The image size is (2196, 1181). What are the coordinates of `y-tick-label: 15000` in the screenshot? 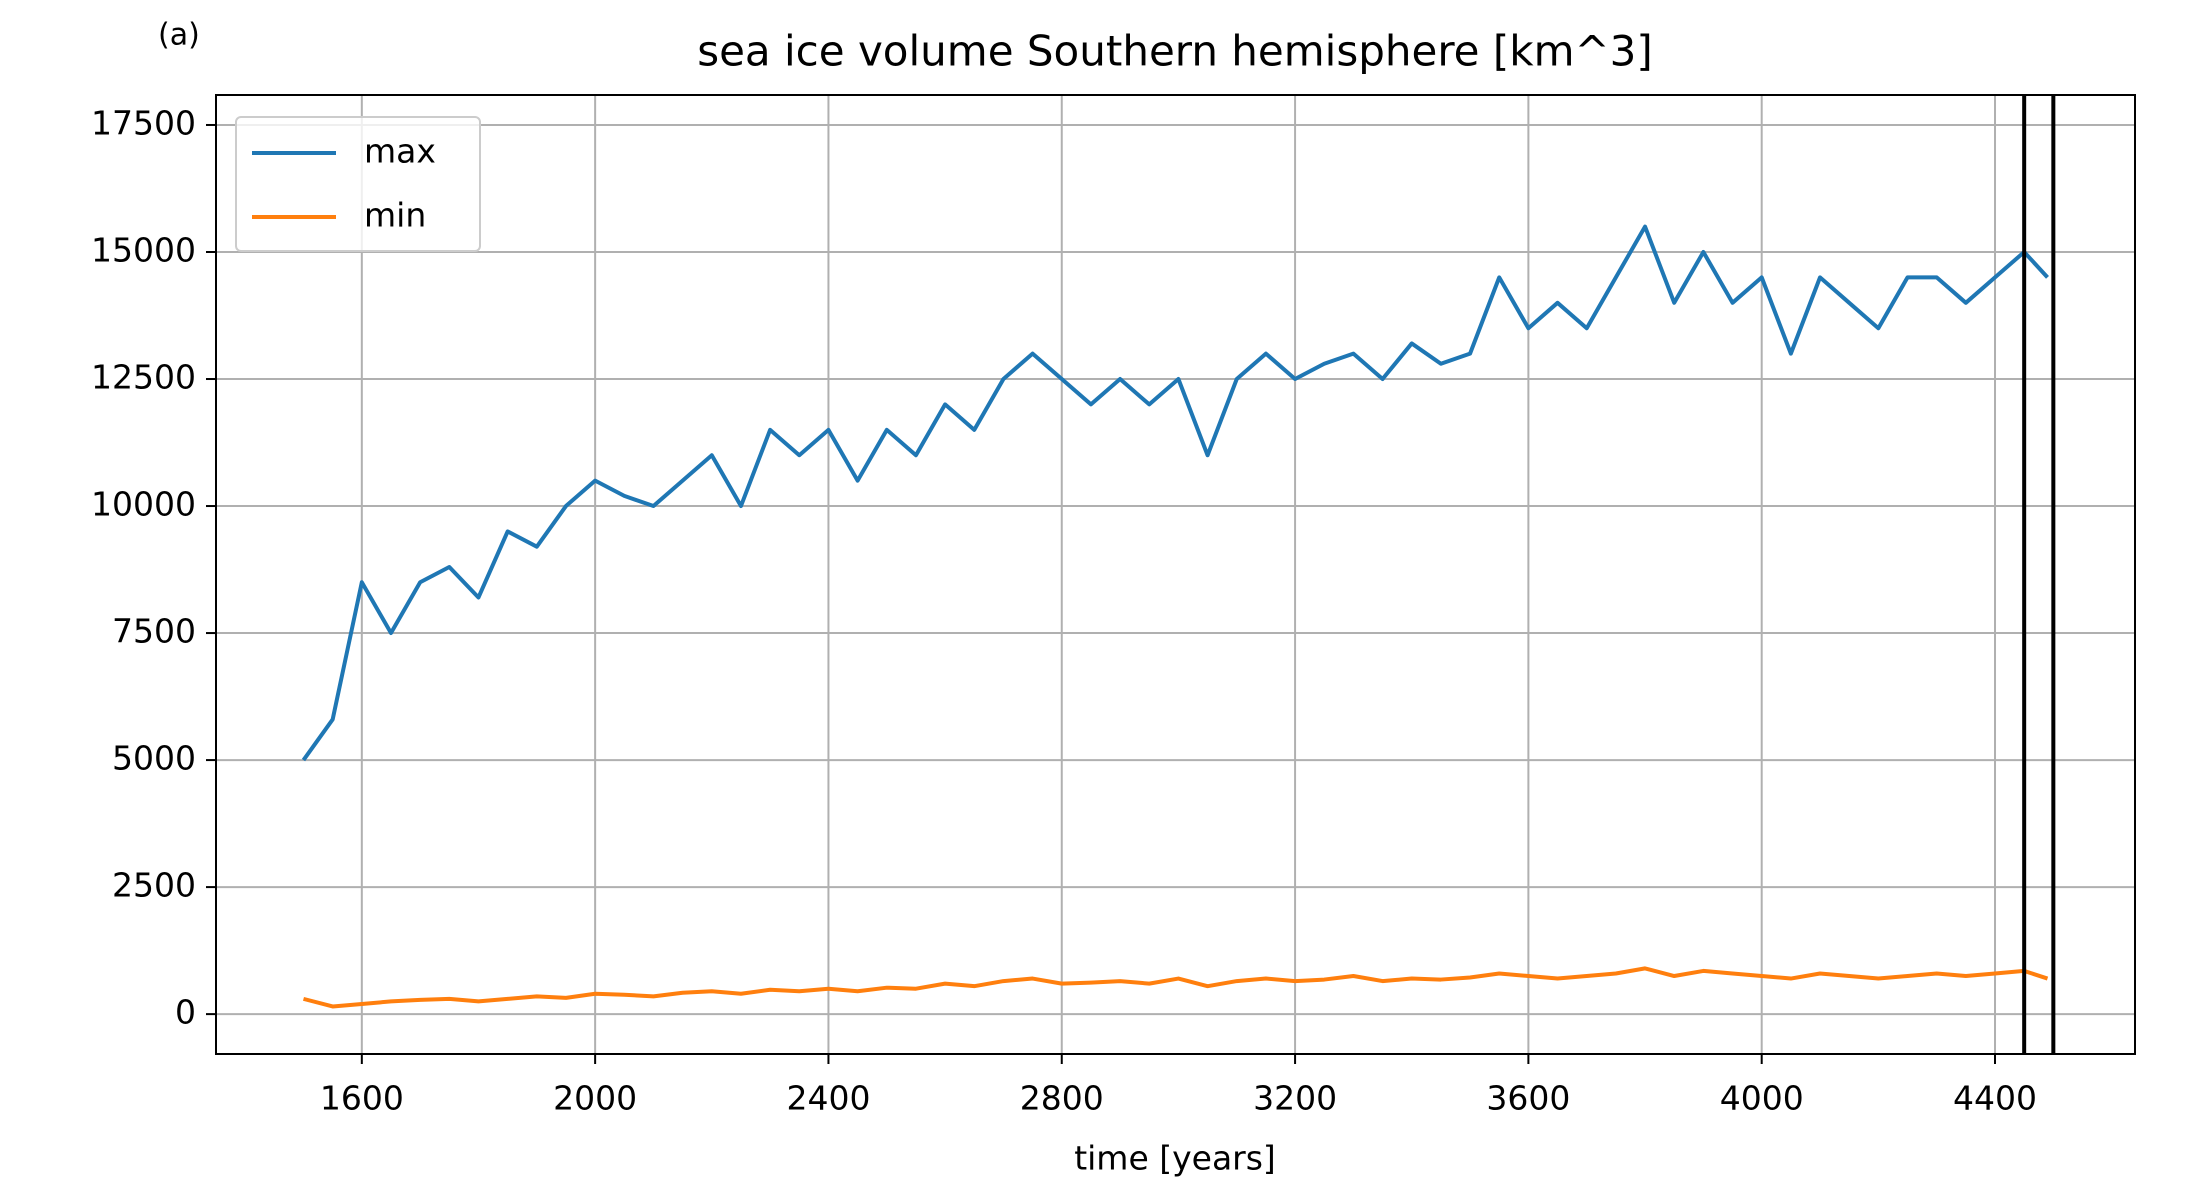 It's located at (143, 249).